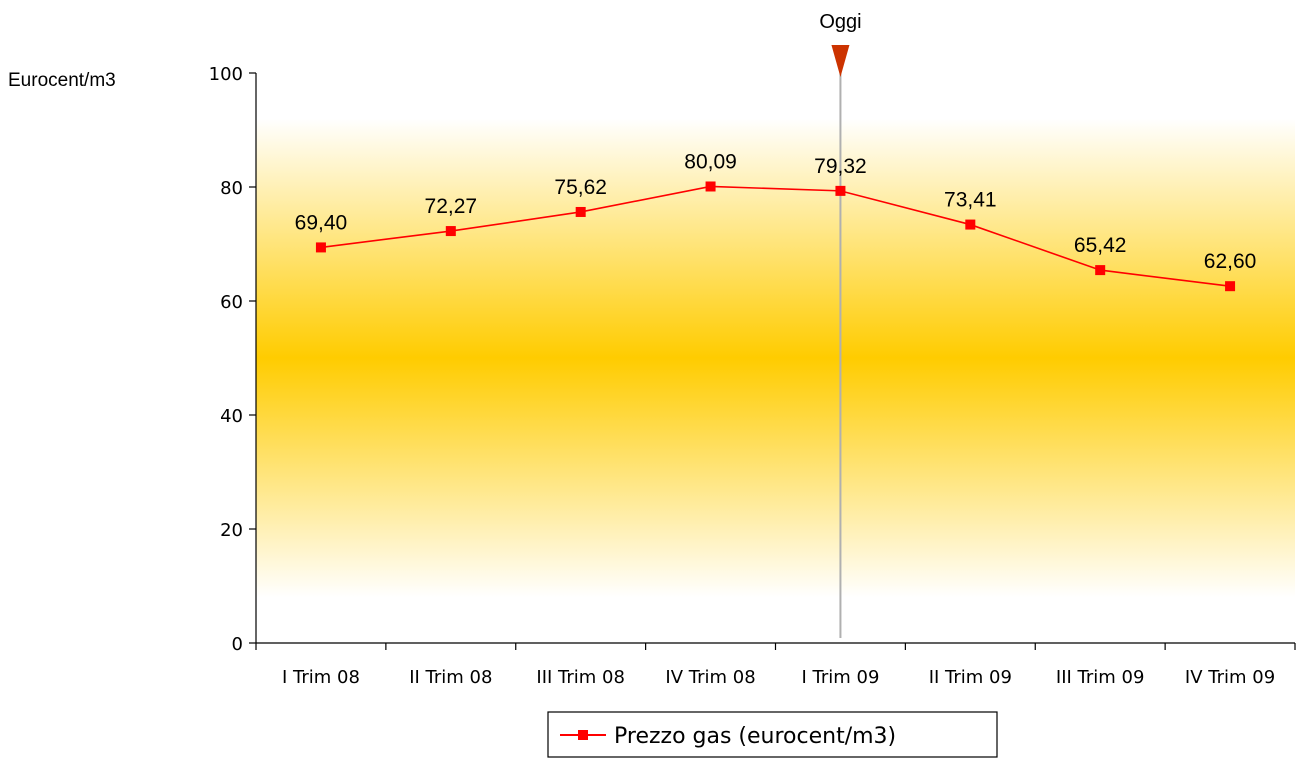 This screenshot has width=1297, height=761. Describe the element at coordinates (583, 735) in the screenshot. I see `legend-series-marker` at that location.